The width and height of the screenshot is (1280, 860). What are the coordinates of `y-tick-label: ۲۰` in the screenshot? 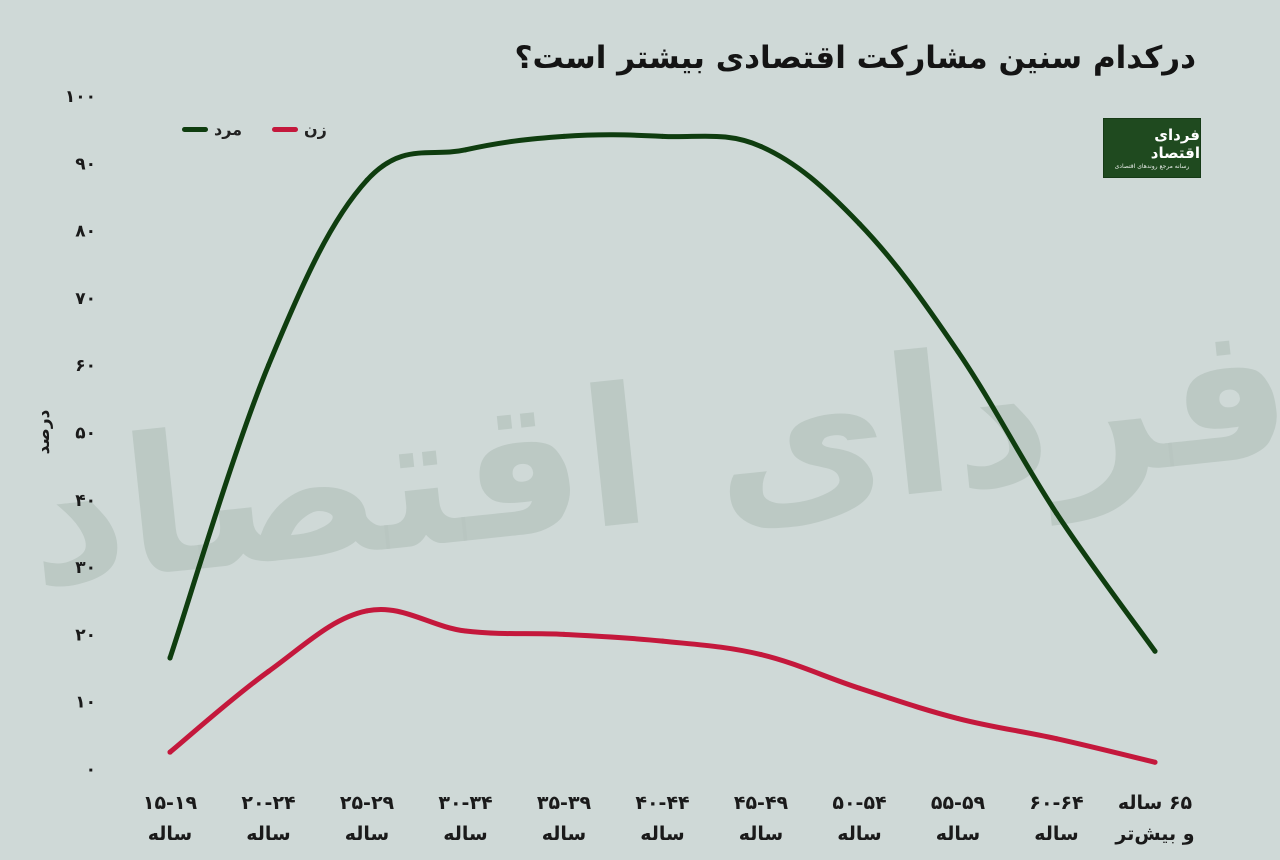 It's located at (85, 635).